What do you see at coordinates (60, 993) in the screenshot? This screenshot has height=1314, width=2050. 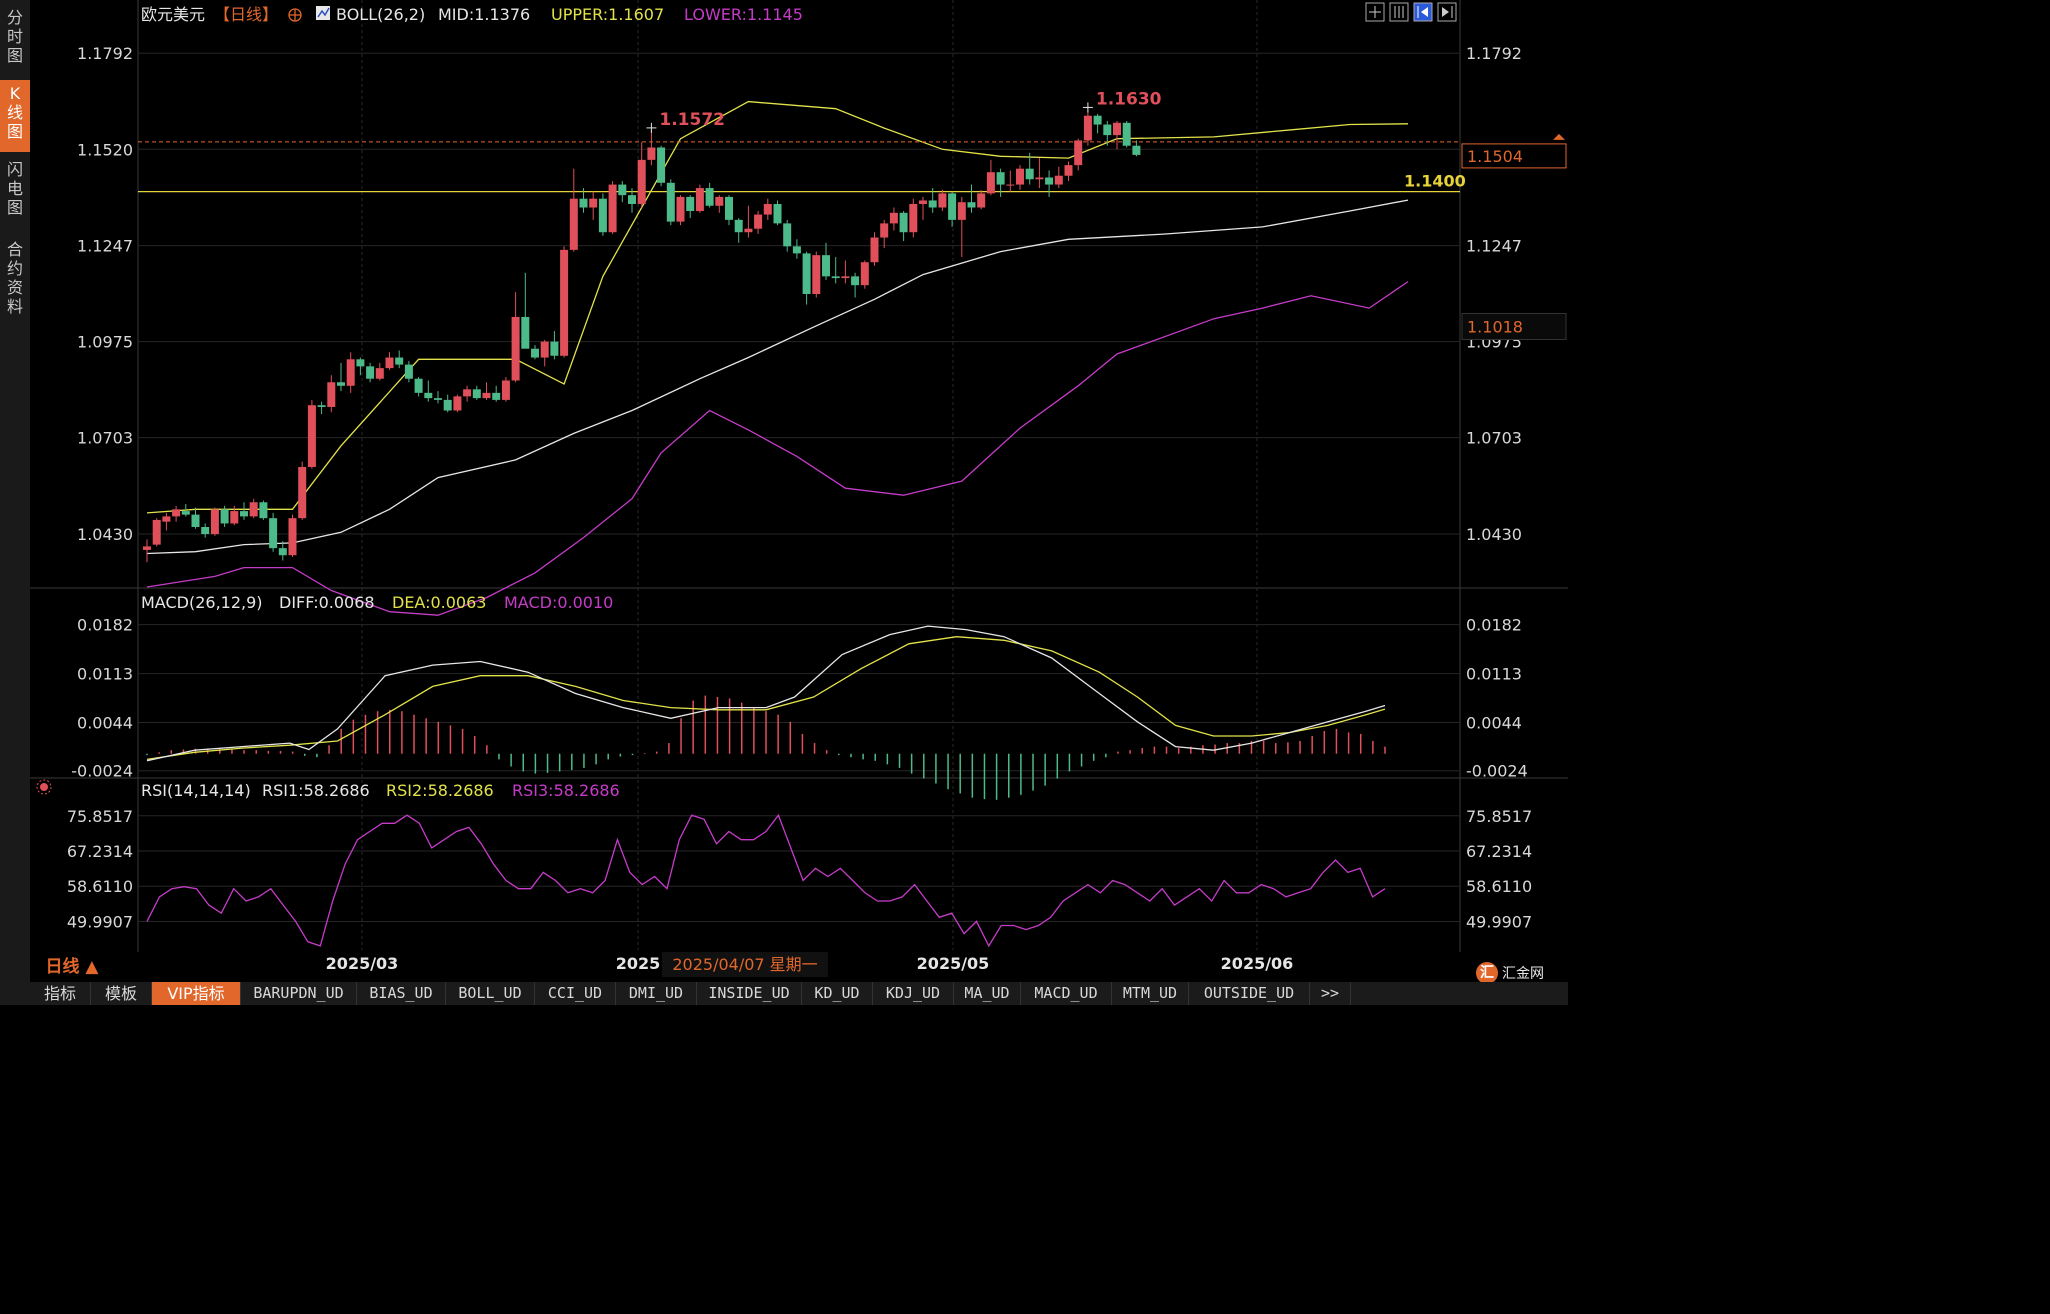 I see `tab-indicators: 指标` at bounding box center [60, 993].